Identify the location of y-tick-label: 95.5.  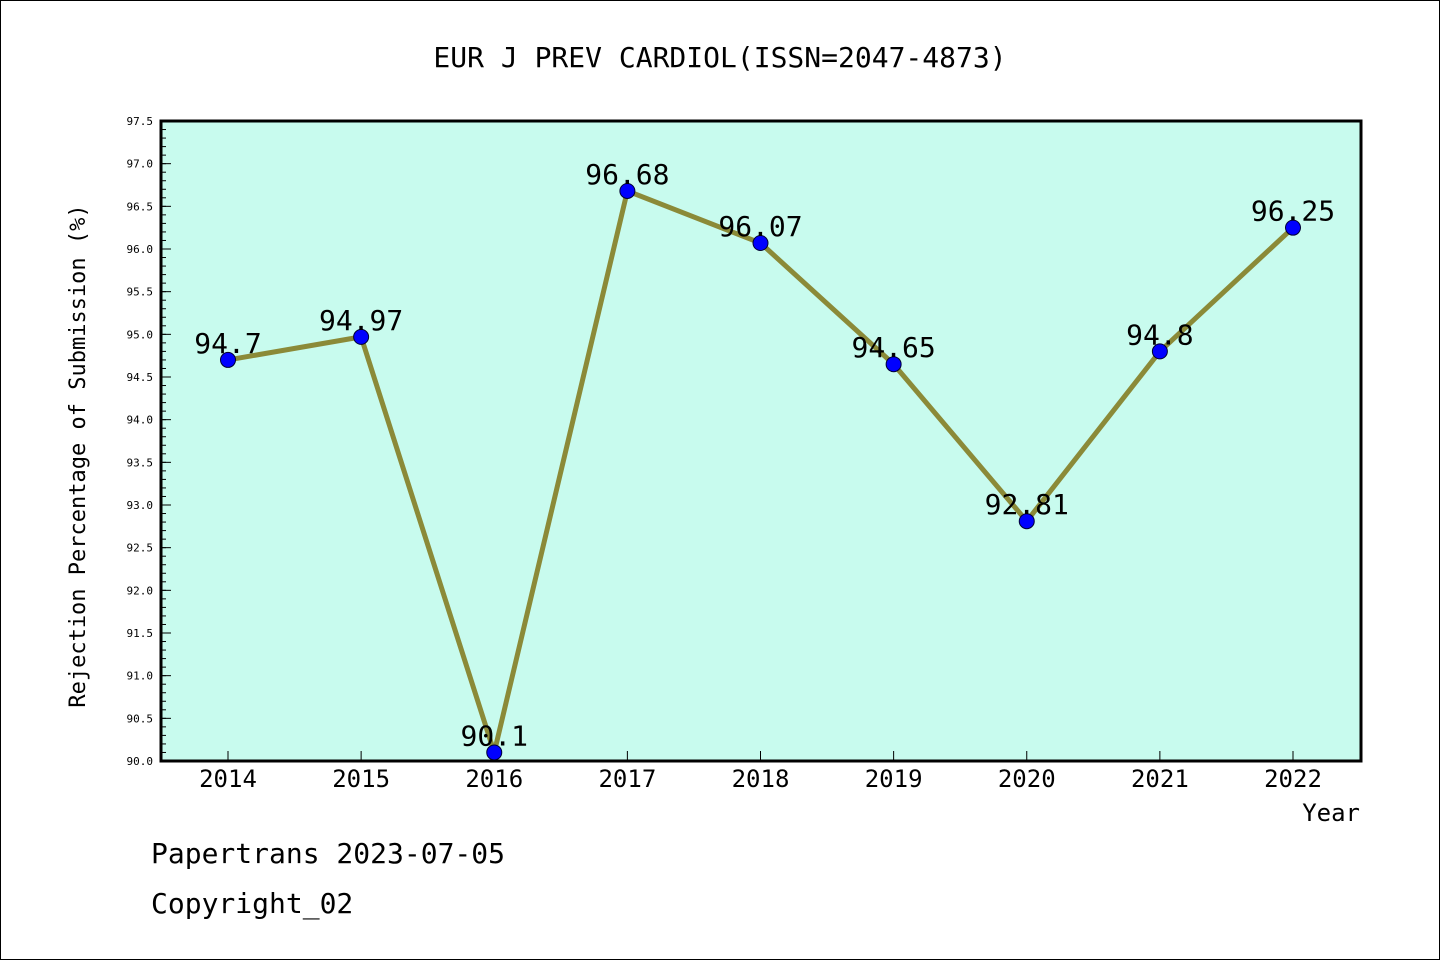
(140, 292).